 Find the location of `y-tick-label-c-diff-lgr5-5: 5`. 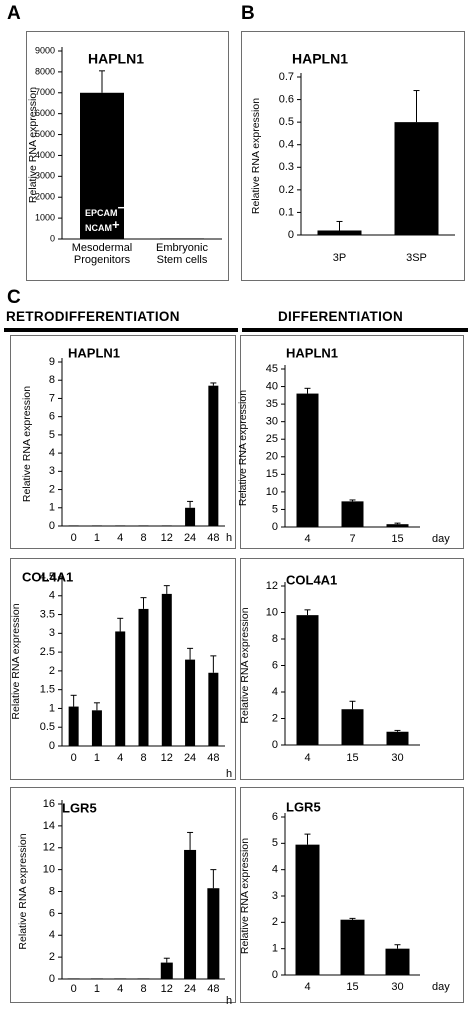

y-tick-label-c-diff-lgr5-5: 5 is located at coordinates (275, 843).